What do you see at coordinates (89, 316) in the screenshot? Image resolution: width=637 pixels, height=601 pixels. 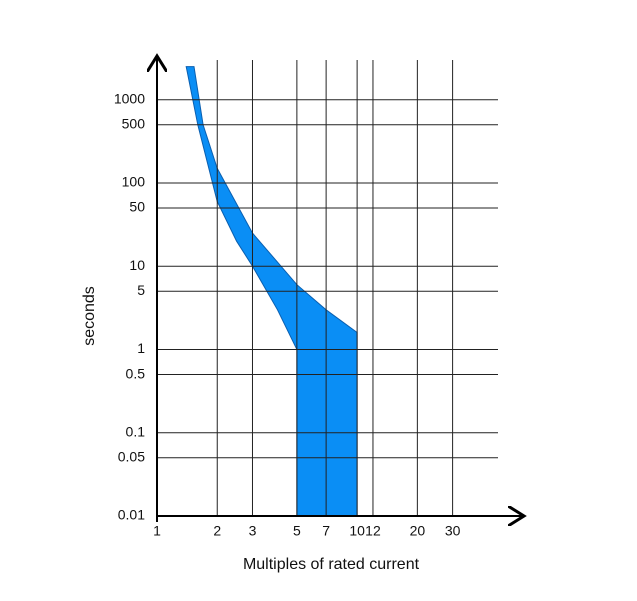 I see `y-axis-label: seconds` at bounding box center [89, 316].